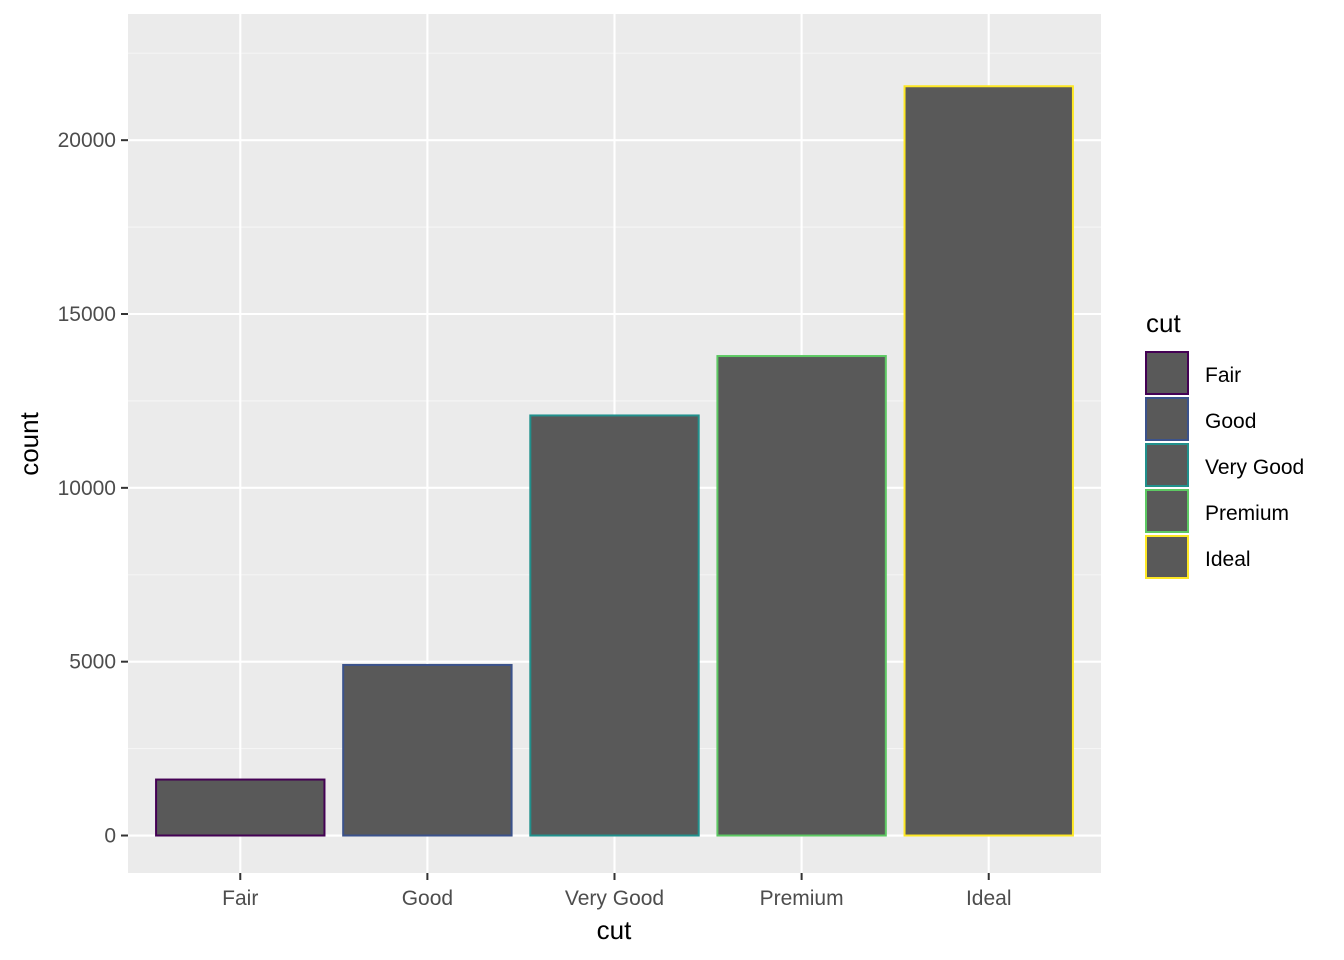 The height and width of the screenshot is (960, 1344). I want to click on x-tick-label: Ideal, so click(989, 898).